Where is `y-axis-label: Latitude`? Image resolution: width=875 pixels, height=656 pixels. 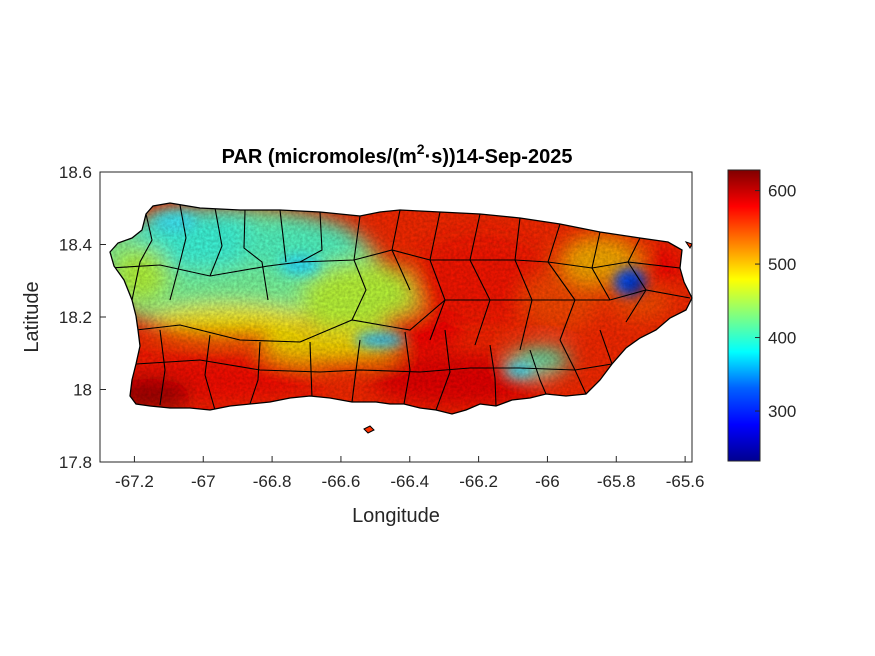
y-axis-label: Latitude is located at coordinates (32, 316).